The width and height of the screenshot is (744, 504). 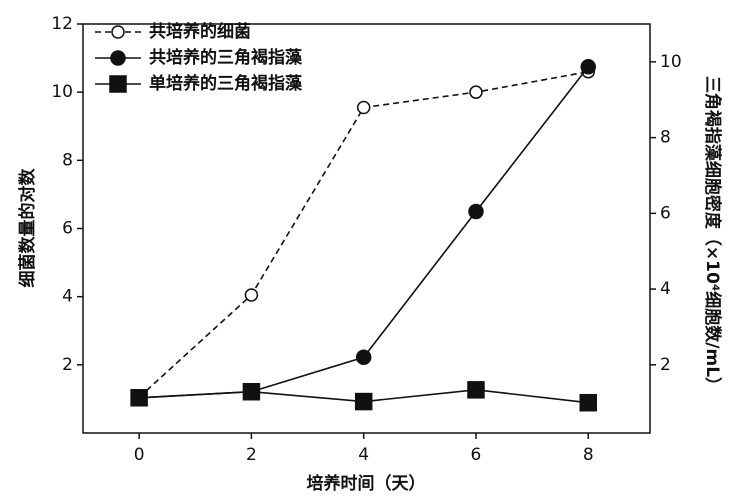 What do you see at coordinates (712, 235) in the screenshot?
I see `y2-axis-label: 三角褐指藻细胞密度（×10⁴细胞数/mL）` at bounding box center [712, 235].